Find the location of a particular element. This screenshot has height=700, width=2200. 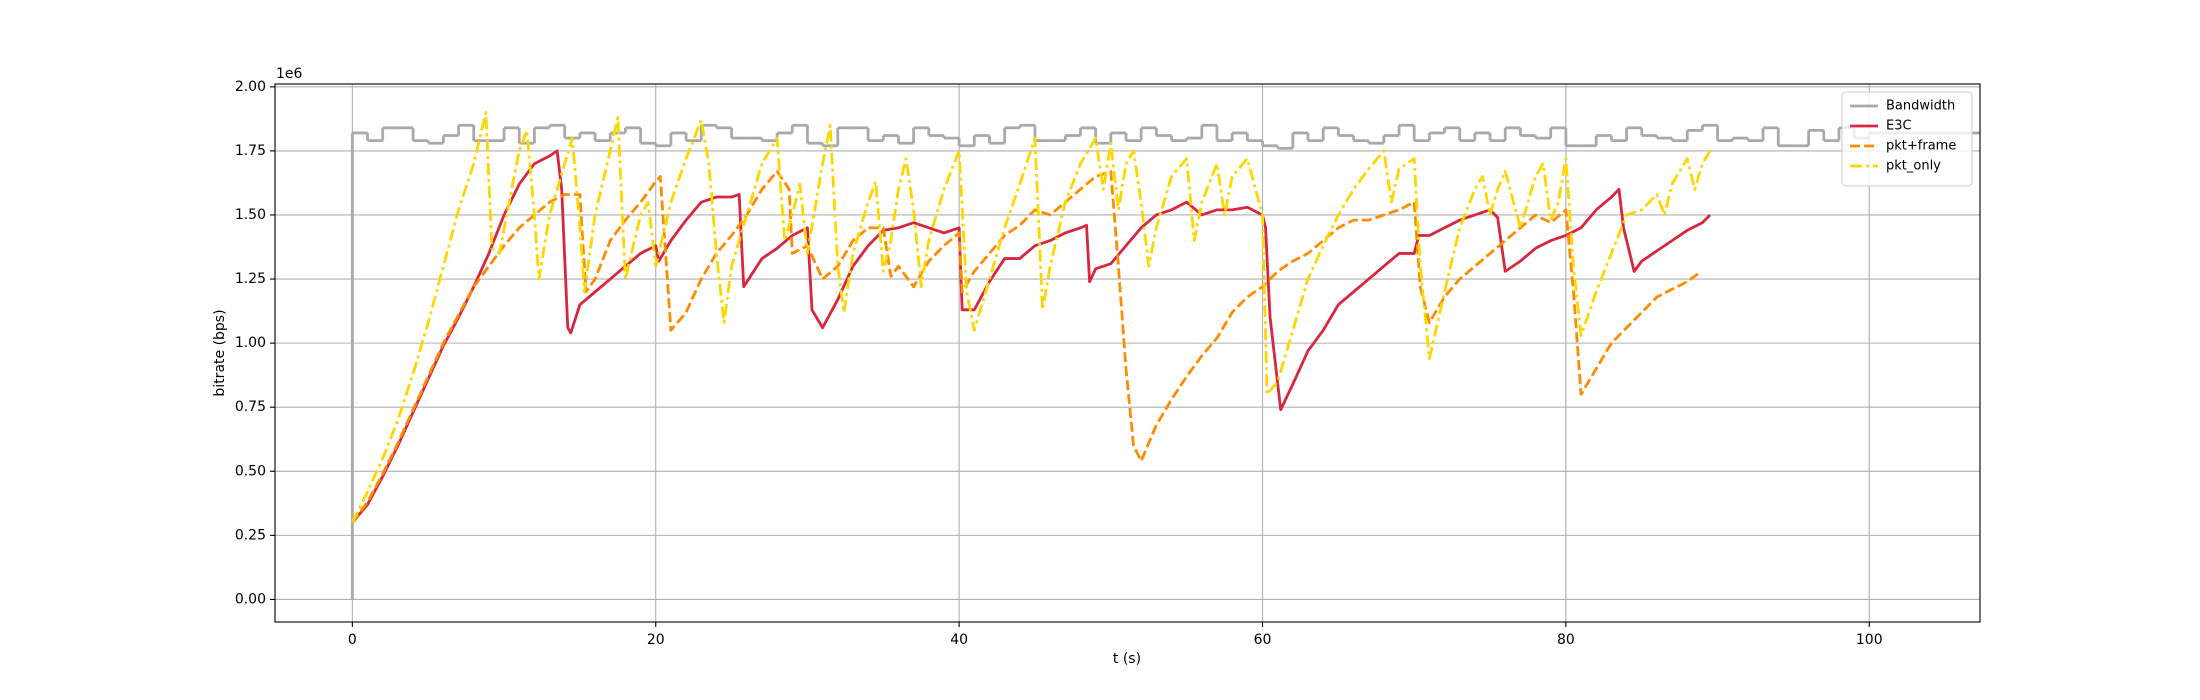

x-axis-label: t (s) is located at coordinates (1127, 659).